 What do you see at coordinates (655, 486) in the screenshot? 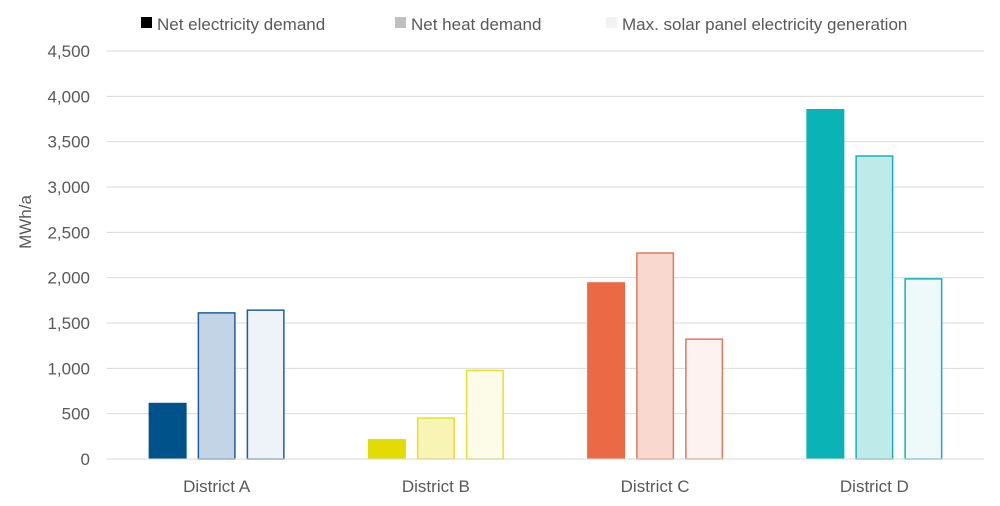
I see `x-tick-label: District C` at bounding box center [655, 486].